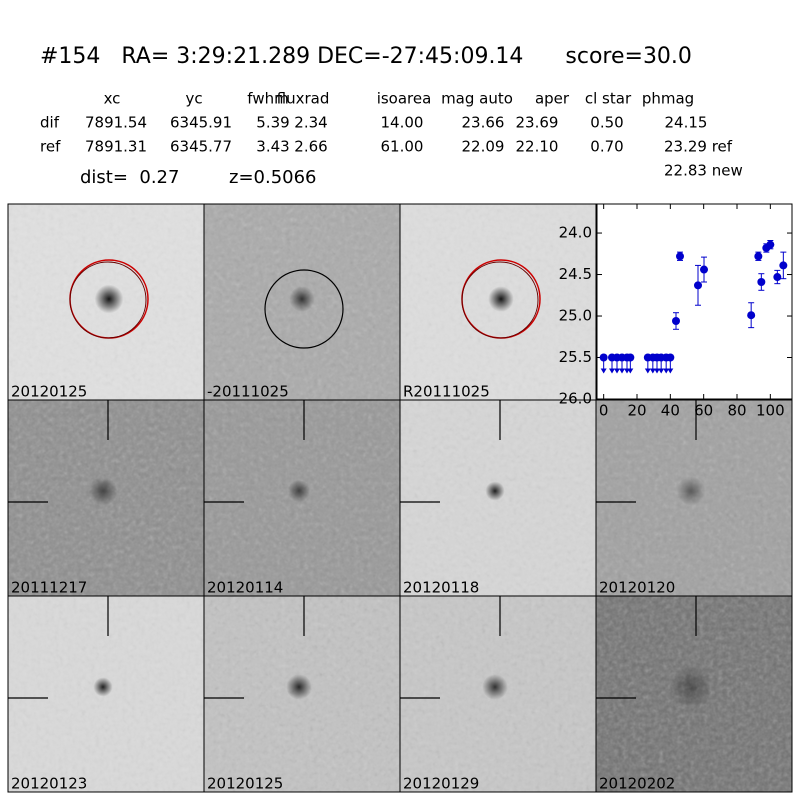 The width and height of the screenshot is (800, 800). Describe the element at coordinates (446, 392) in the screenshot. I see `panel-label: R20111025` at that location.